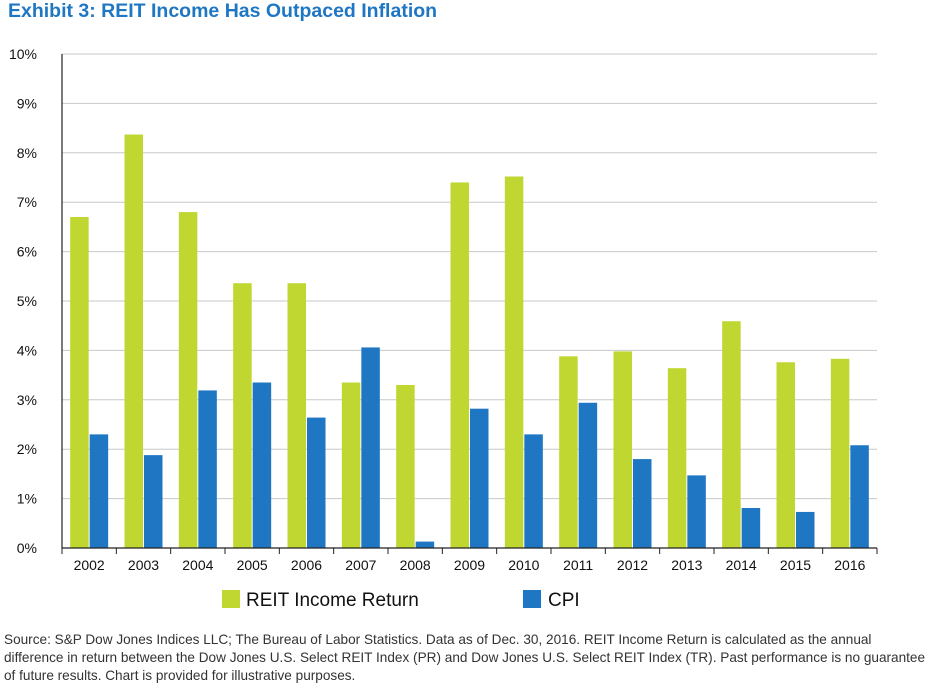  I want to click on legend-swatch-reit-income-return, so click(231, 599).